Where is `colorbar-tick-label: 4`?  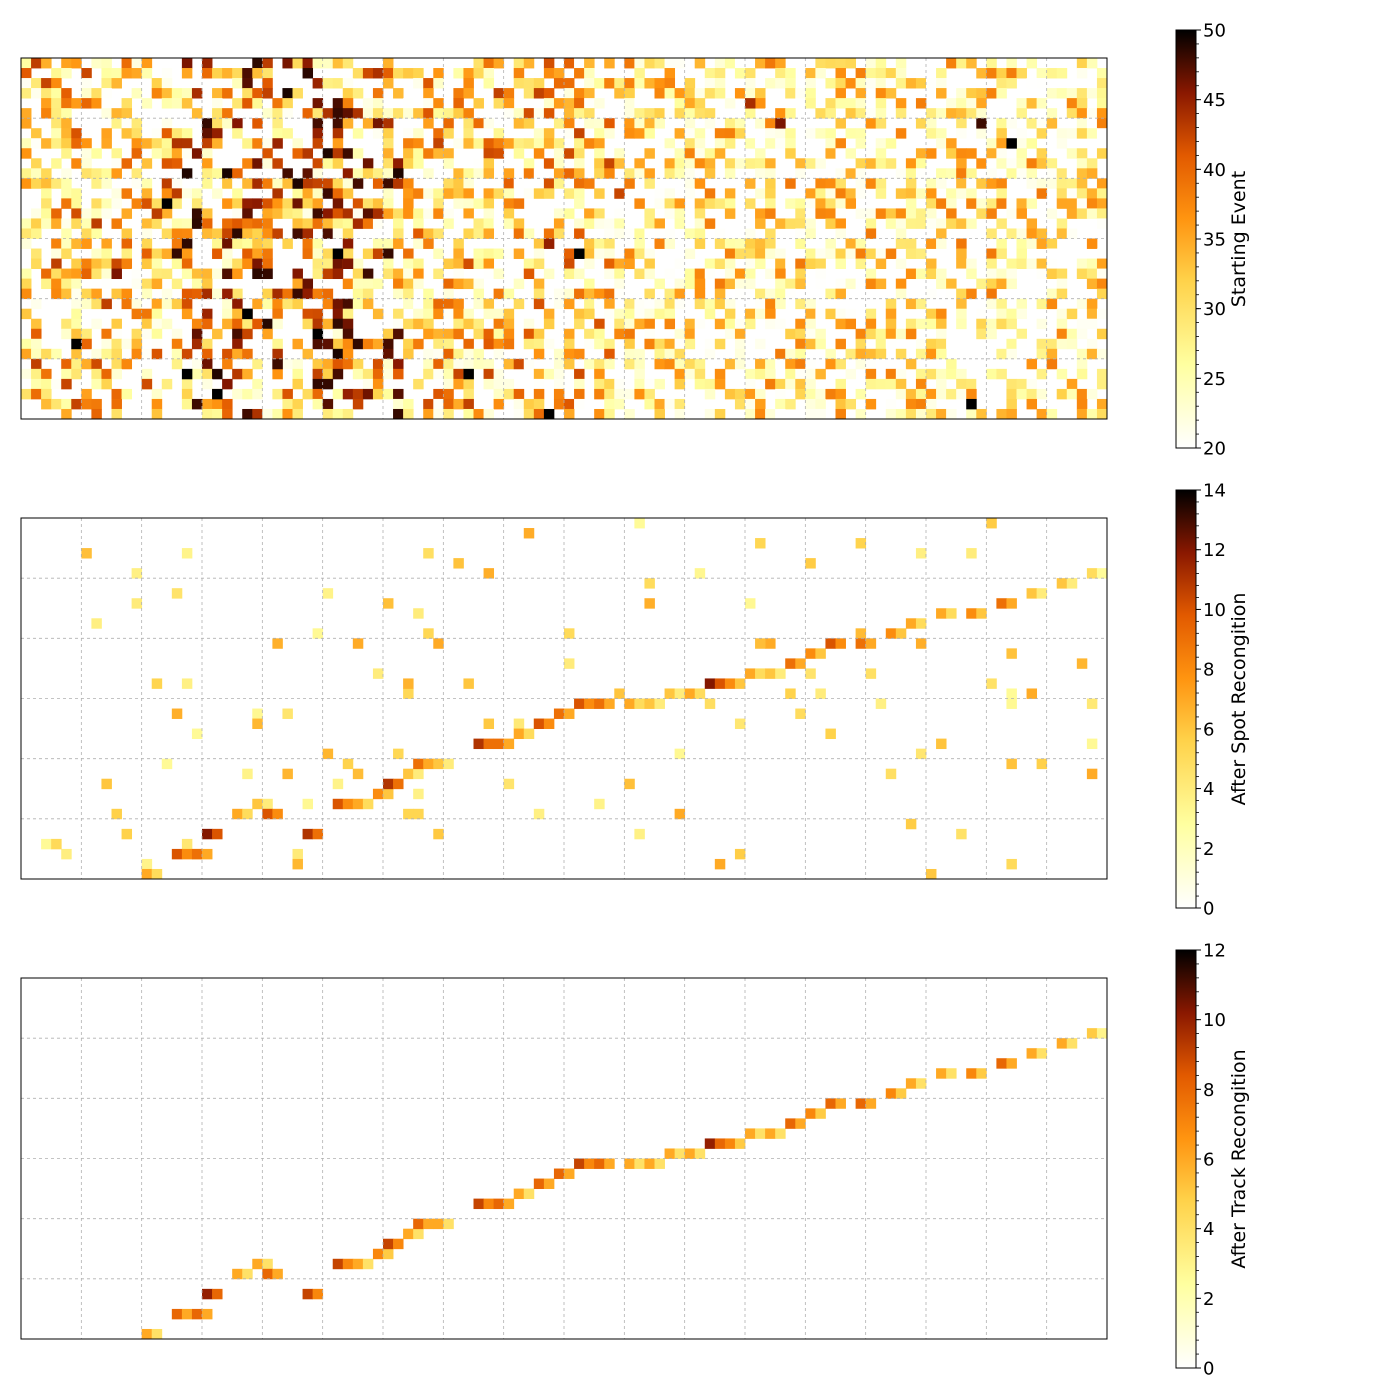
colorbar-tick-label: 4 is located at coordinates (1208, 789).